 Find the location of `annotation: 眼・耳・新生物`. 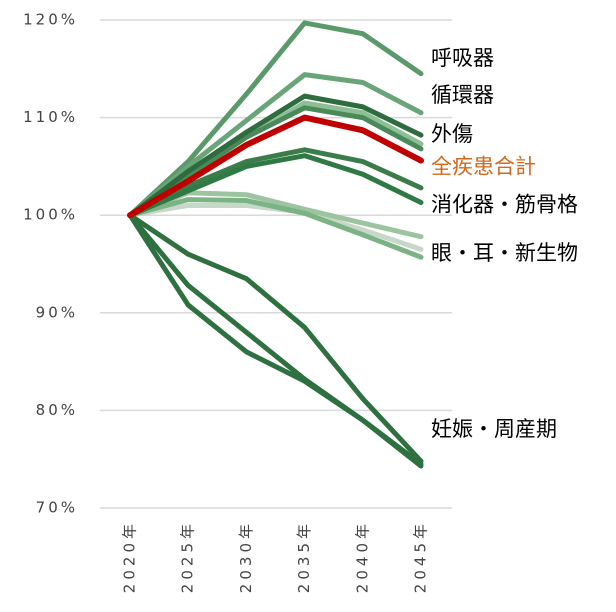

annotation: 眼・耳・新生物 is located at coordinates (504, 253).